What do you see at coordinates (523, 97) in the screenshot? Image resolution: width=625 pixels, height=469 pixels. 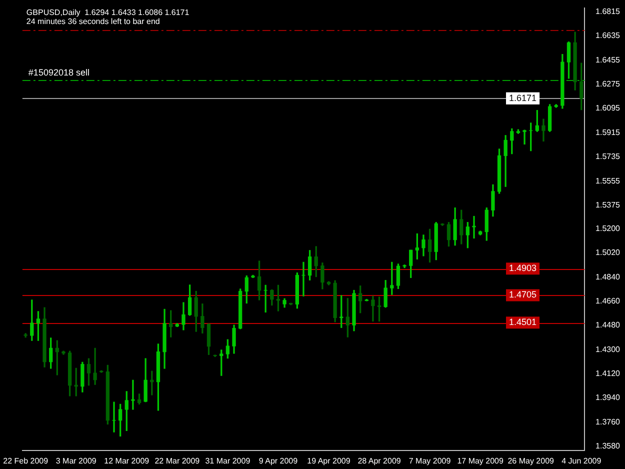 I see `ref-line-label: 1.6171` at bounding box center [523, 97].